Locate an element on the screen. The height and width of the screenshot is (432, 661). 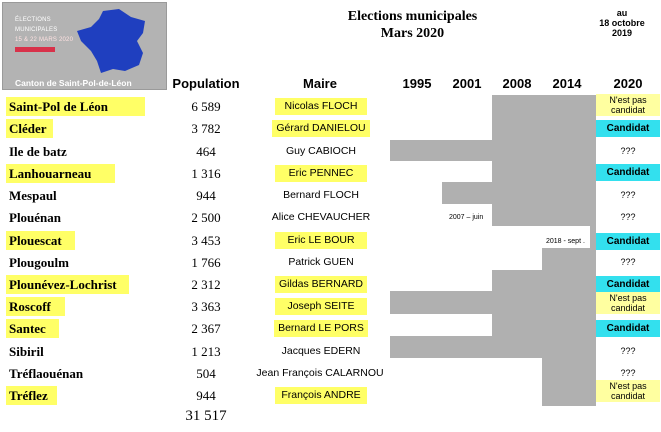
commune-name: Sibiril is located at coordinates (26, 351).